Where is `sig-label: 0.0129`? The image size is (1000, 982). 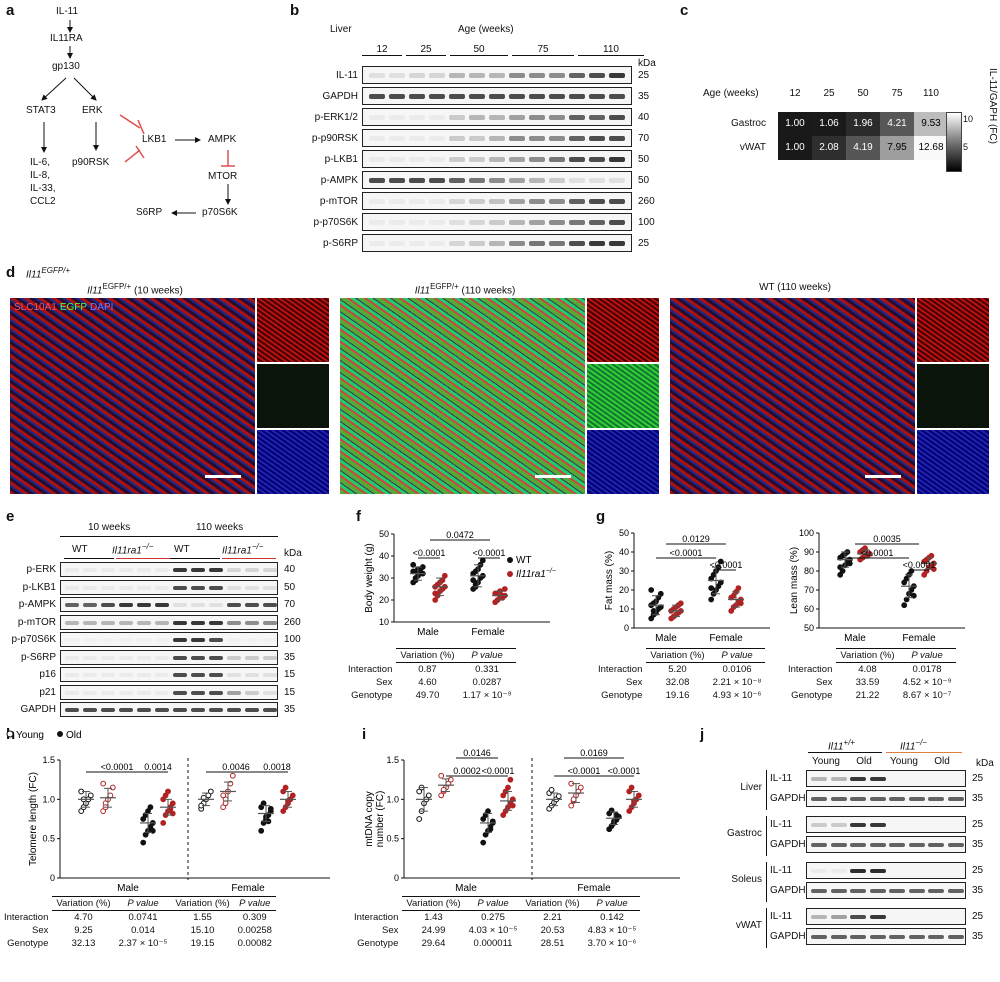 sig-label: 0.0129 is located at coordinates (696, 539).